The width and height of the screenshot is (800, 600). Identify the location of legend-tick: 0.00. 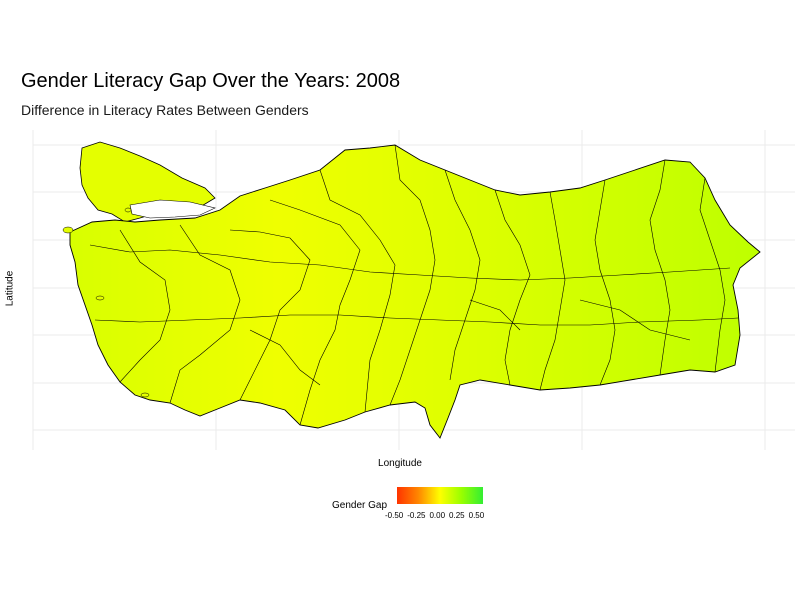
(437, 515).